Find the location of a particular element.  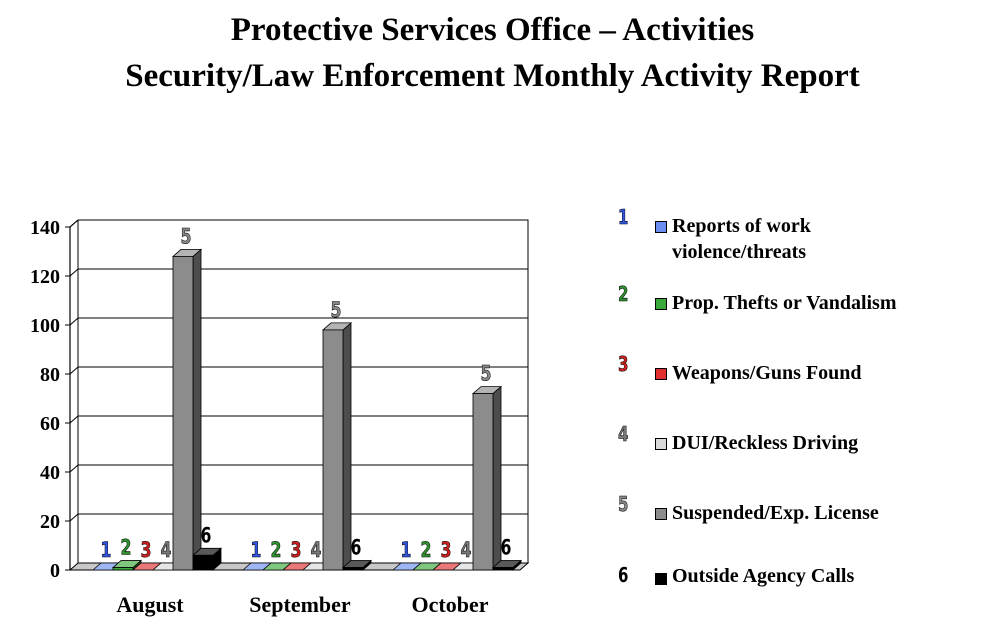

y-tick-label: 60 is located at coordinates (50, 424).